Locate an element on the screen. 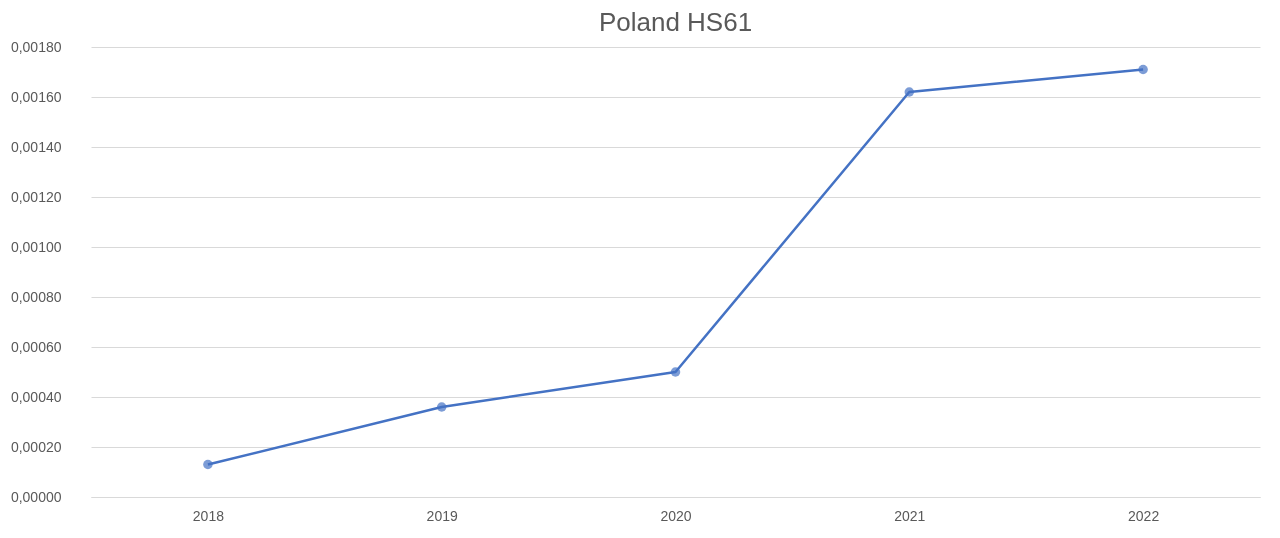 Image resolution: width=1280 pixels, height=538 pixels. y-tick-label: 0,00000 is located at coordinates (36, 496).